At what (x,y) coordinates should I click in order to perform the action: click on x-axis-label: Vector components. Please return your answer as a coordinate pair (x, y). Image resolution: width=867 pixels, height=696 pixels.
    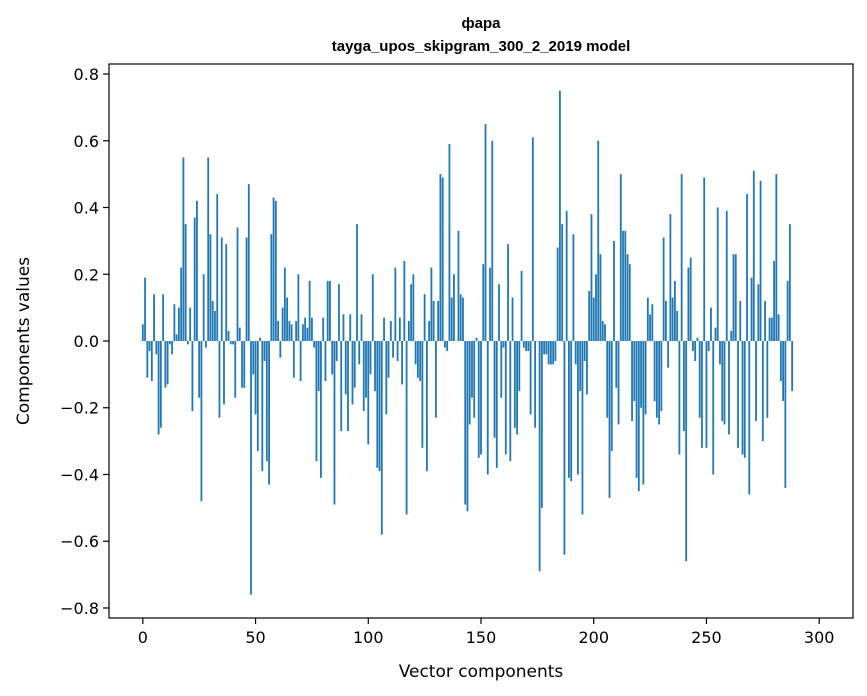
    Looking at the image, I should click on (481, 672).